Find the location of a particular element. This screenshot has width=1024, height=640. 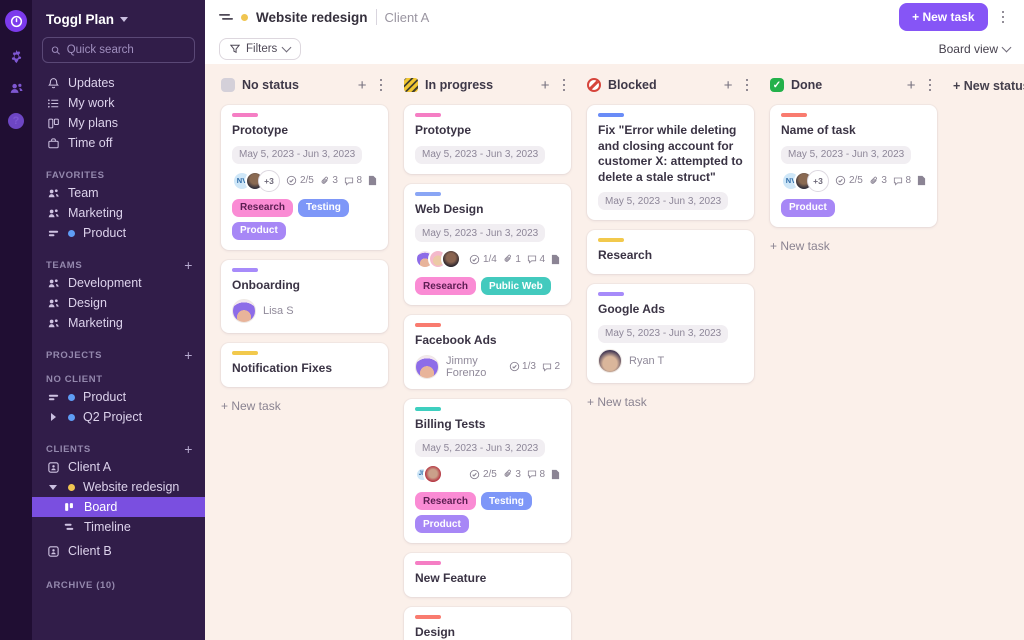

sidebar-item-marketing-fav: Marketing is located at coordinates (118, 213).